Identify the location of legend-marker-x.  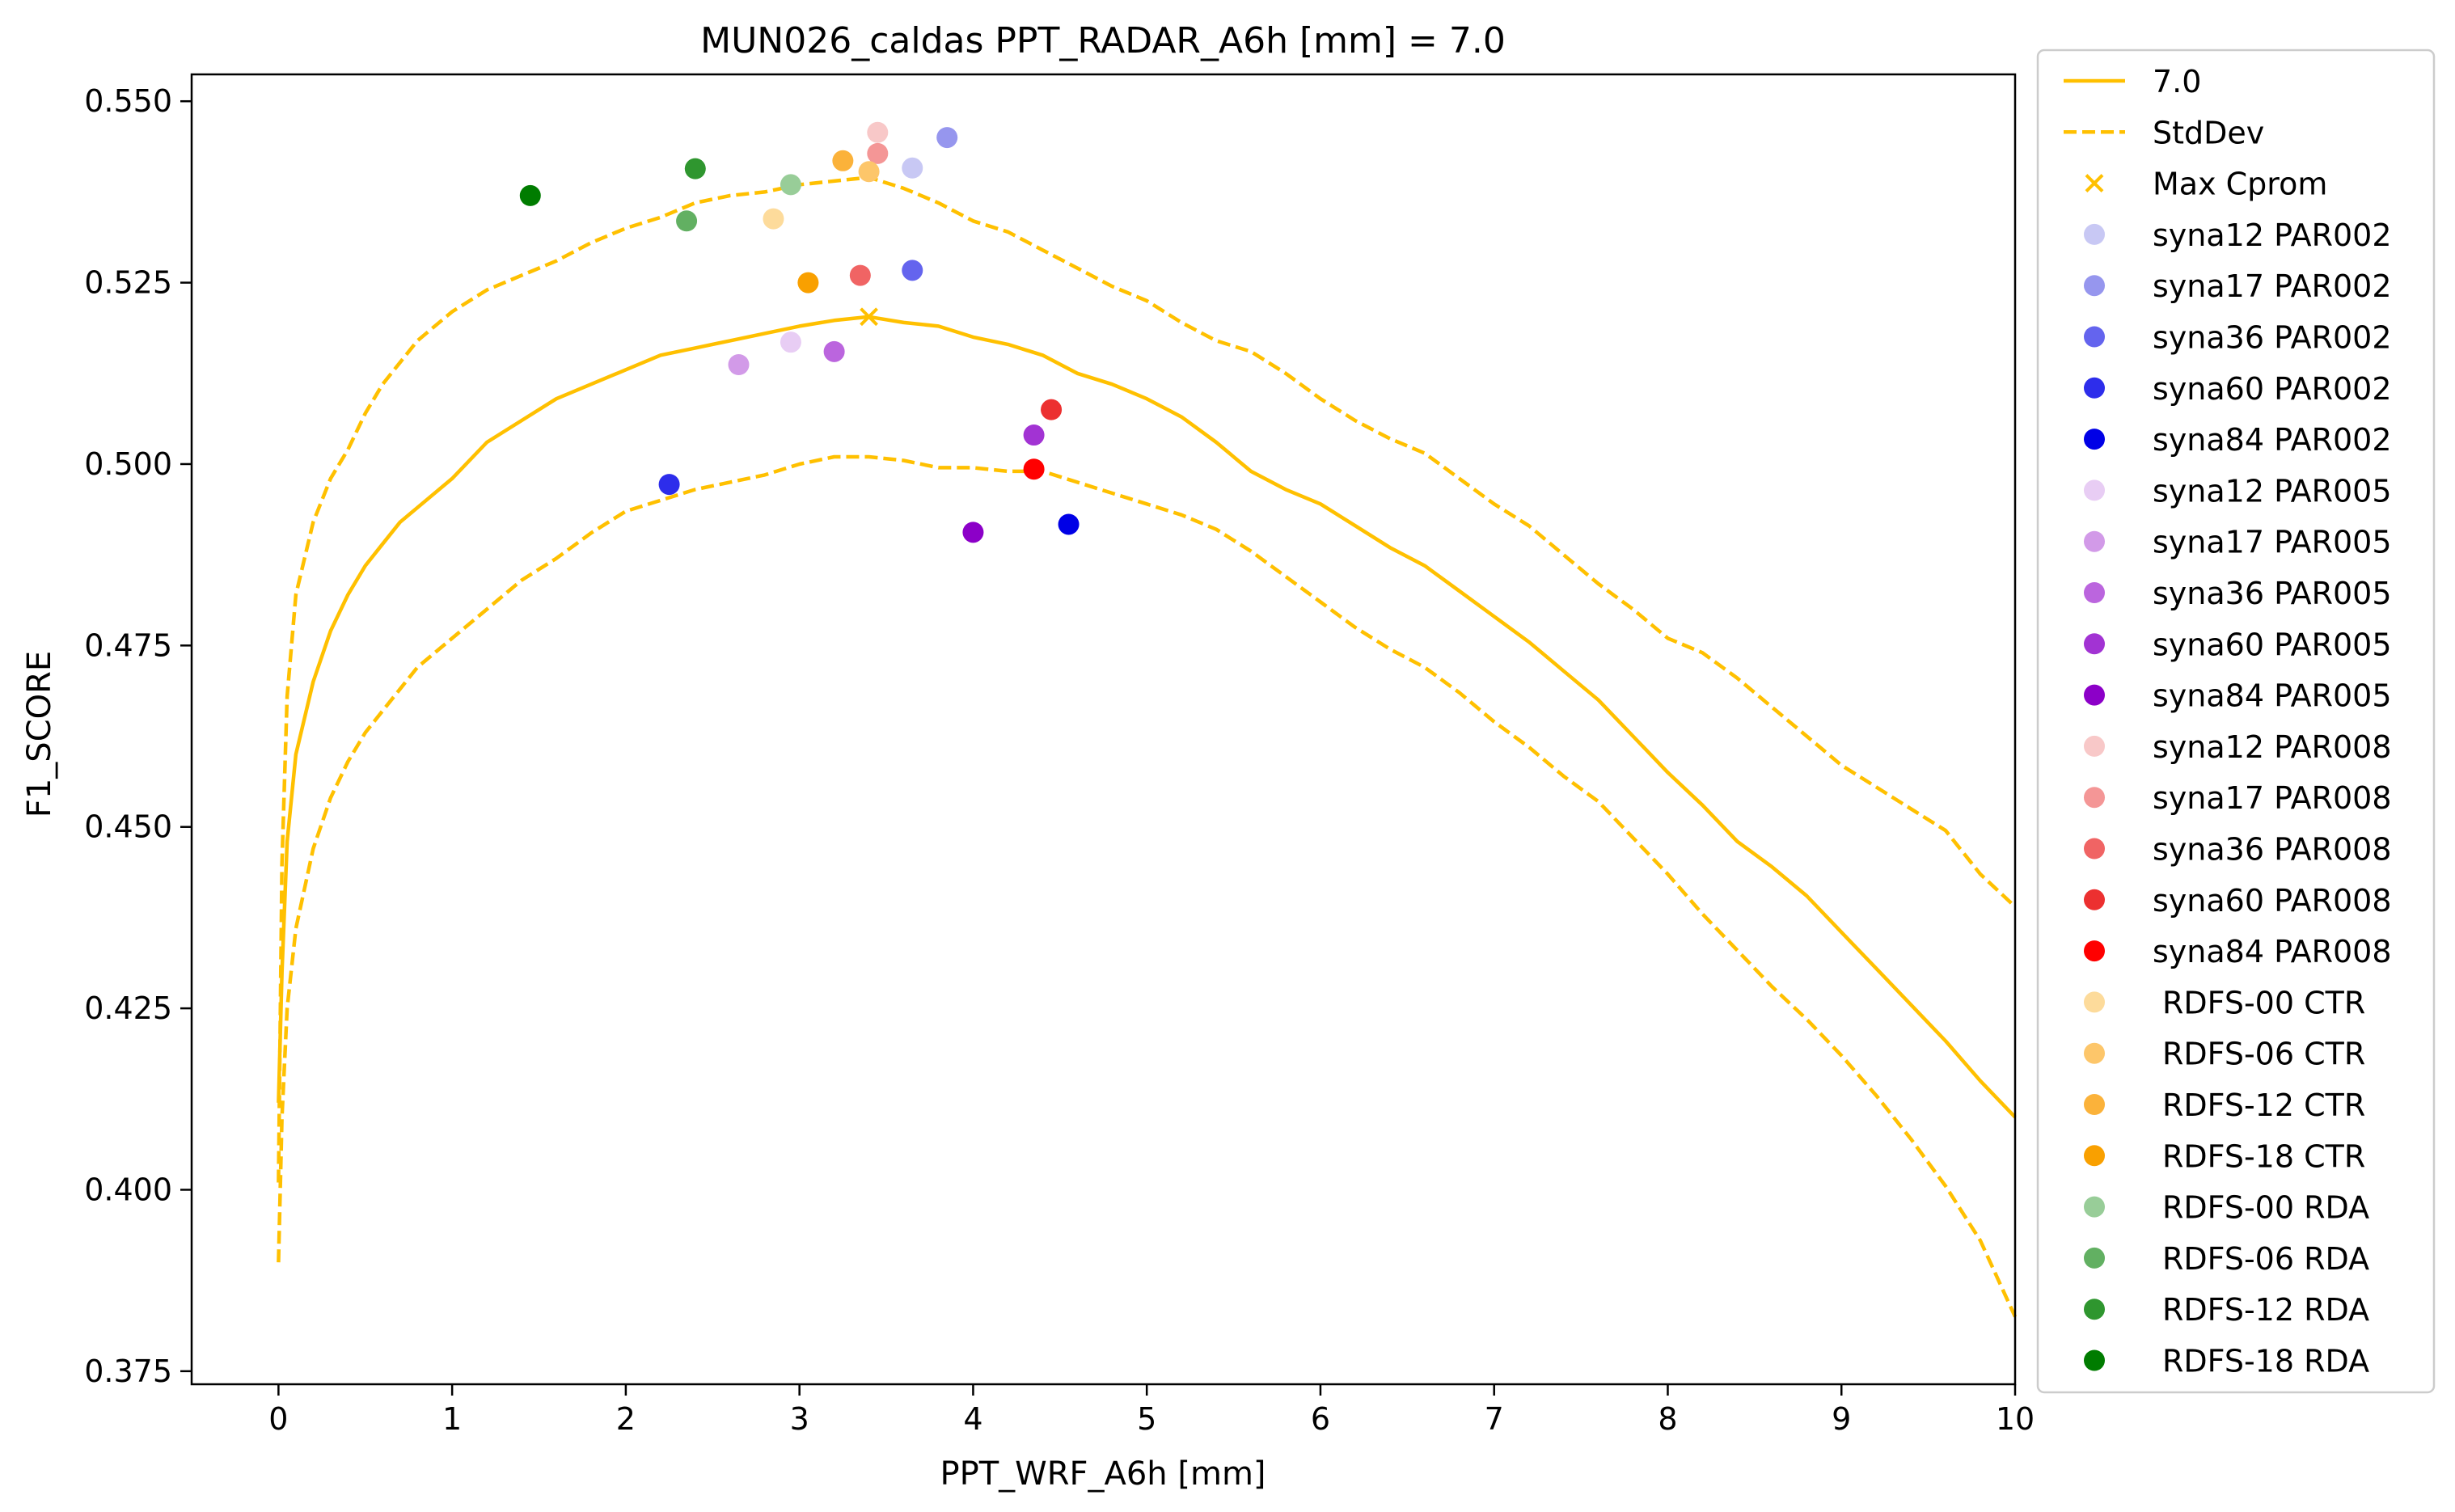
(2094, 183).